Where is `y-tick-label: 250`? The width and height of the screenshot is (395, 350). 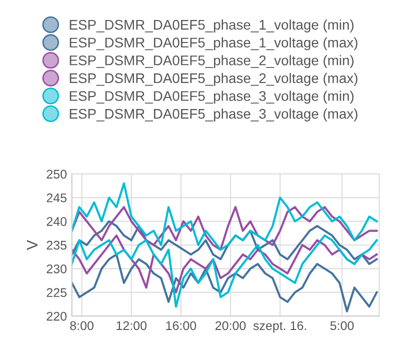
y-tick-label: 250 is located at coordinates (56, 174).